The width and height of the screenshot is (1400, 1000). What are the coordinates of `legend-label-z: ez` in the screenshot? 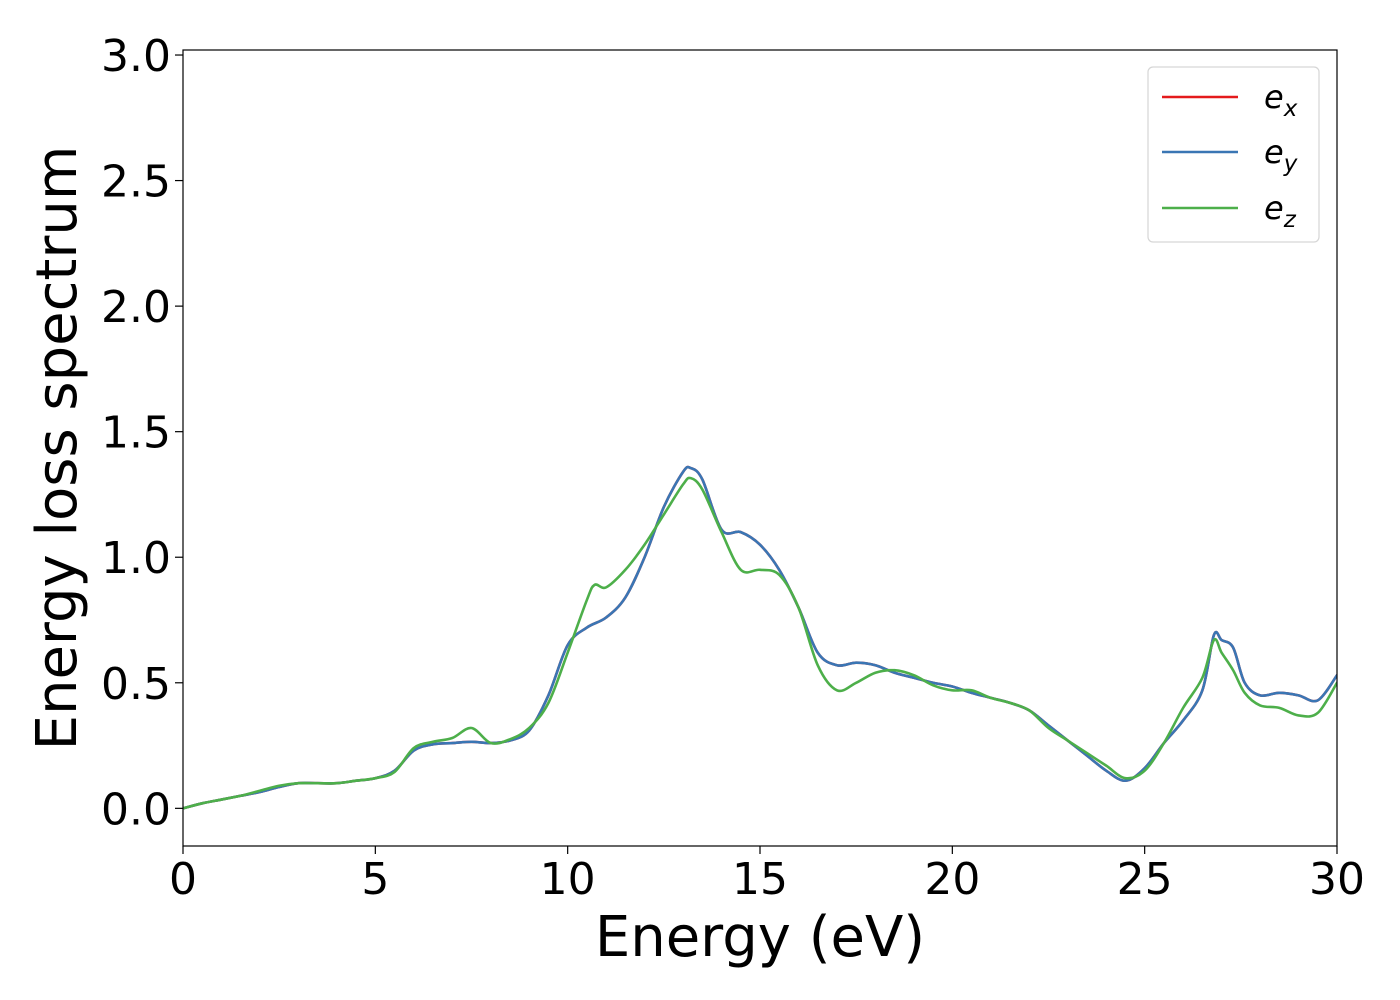 It's located at (1280, 211).